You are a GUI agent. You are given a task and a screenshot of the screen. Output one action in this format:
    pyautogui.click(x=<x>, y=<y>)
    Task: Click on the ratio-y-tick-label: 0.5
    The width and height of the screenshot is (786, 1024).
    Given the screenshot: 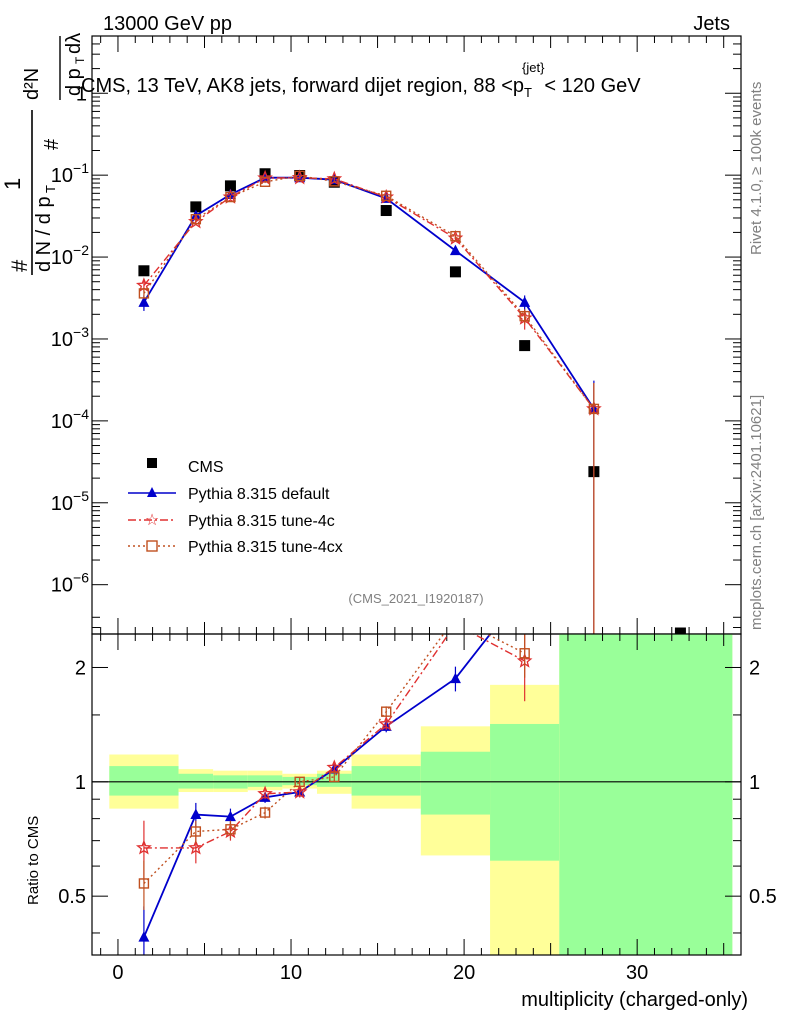 What is the action you would take?
    pyautogui.click(x=72, y=897)
    